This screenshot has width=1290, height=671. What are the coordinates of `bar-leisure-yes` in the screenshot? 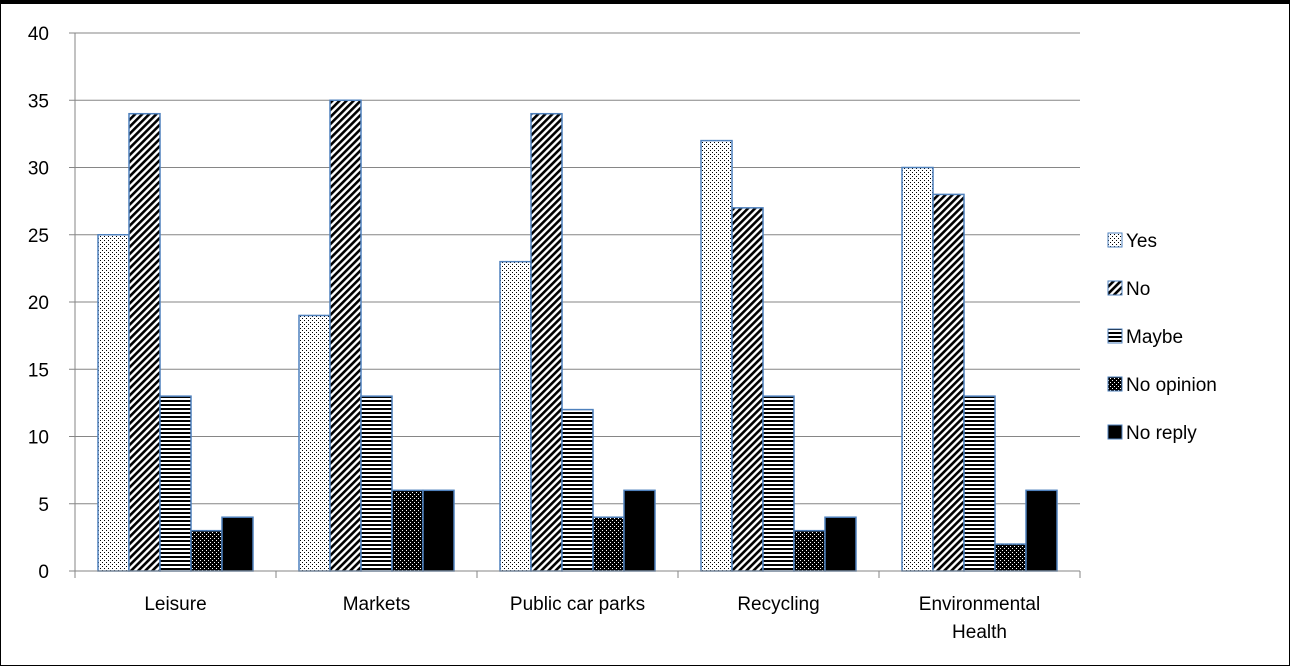 It's located at (113, 403).